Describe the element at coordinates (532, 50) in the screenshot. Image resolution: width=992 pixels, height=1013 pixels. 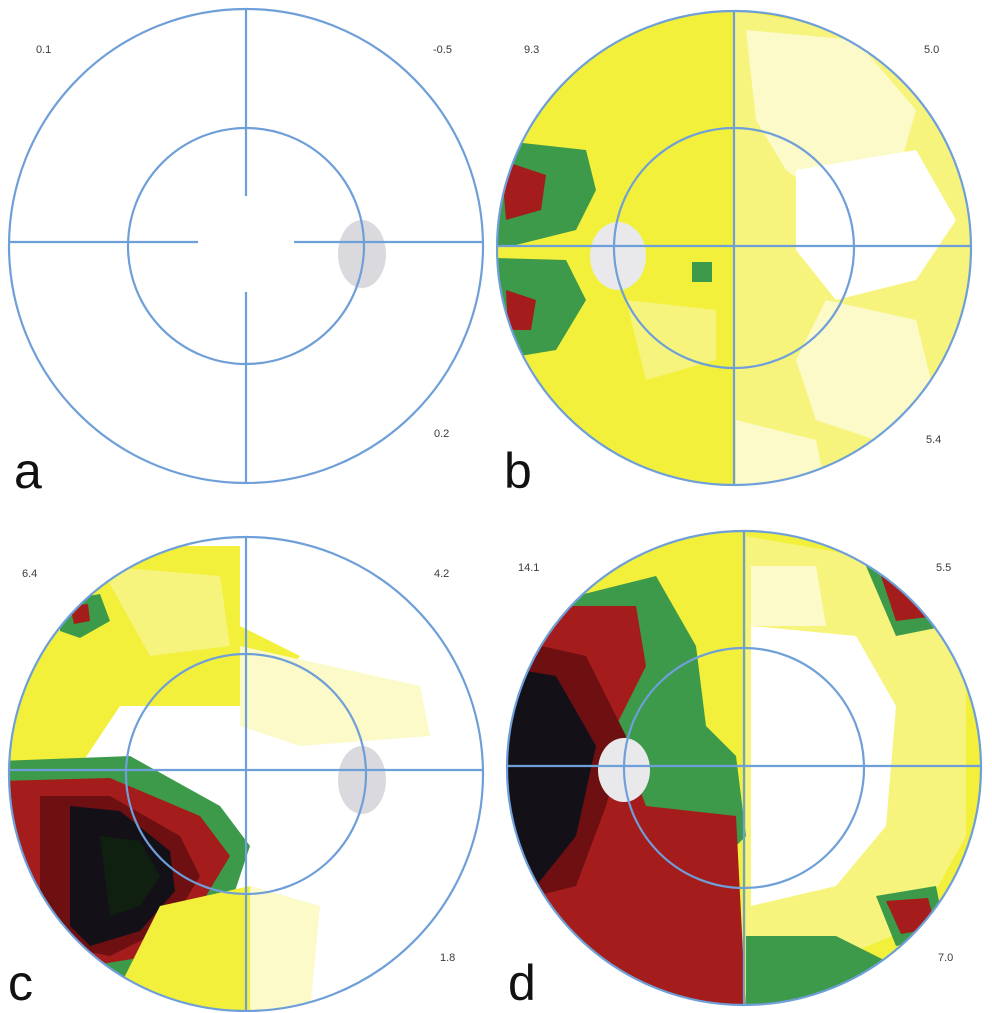
I see `value-upper-left: 9.3` at that location.